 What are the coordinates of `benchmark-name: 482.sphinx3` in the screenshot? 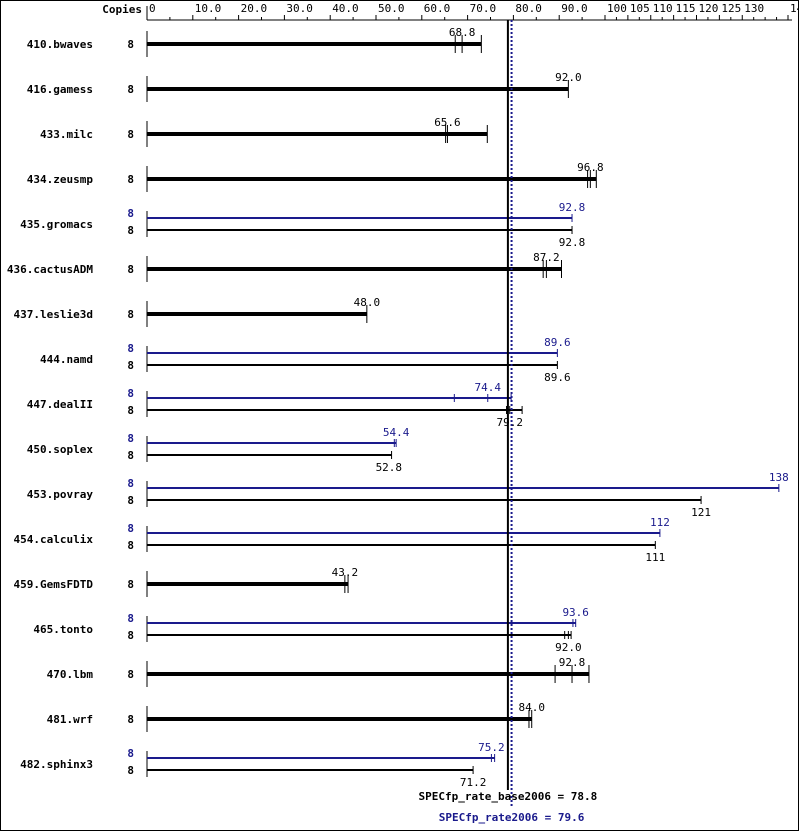 It's located at (56, 764).